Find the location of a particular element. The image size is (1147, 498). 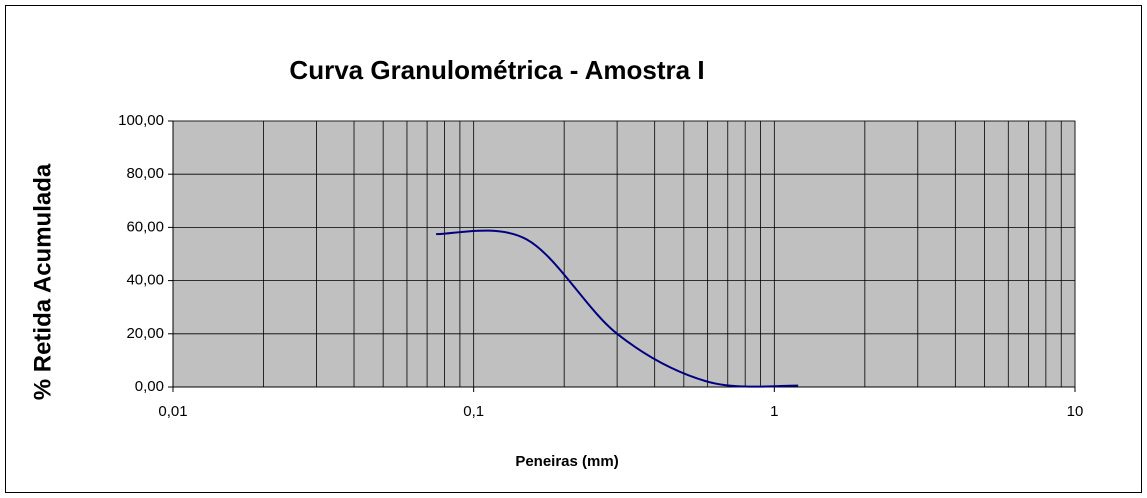

x-tick-label: 0,01 is located at coordinates (172, 411).